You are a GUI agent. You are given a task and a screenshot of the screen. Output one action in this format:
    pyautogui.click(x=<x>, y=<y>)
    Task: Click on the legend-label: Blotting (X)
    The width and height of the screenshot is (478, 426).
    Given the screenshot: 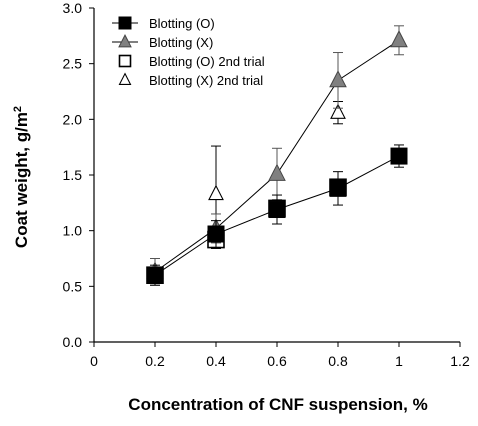 What is the action you would take?
    pyautogui.click(x=181, y=42)
    